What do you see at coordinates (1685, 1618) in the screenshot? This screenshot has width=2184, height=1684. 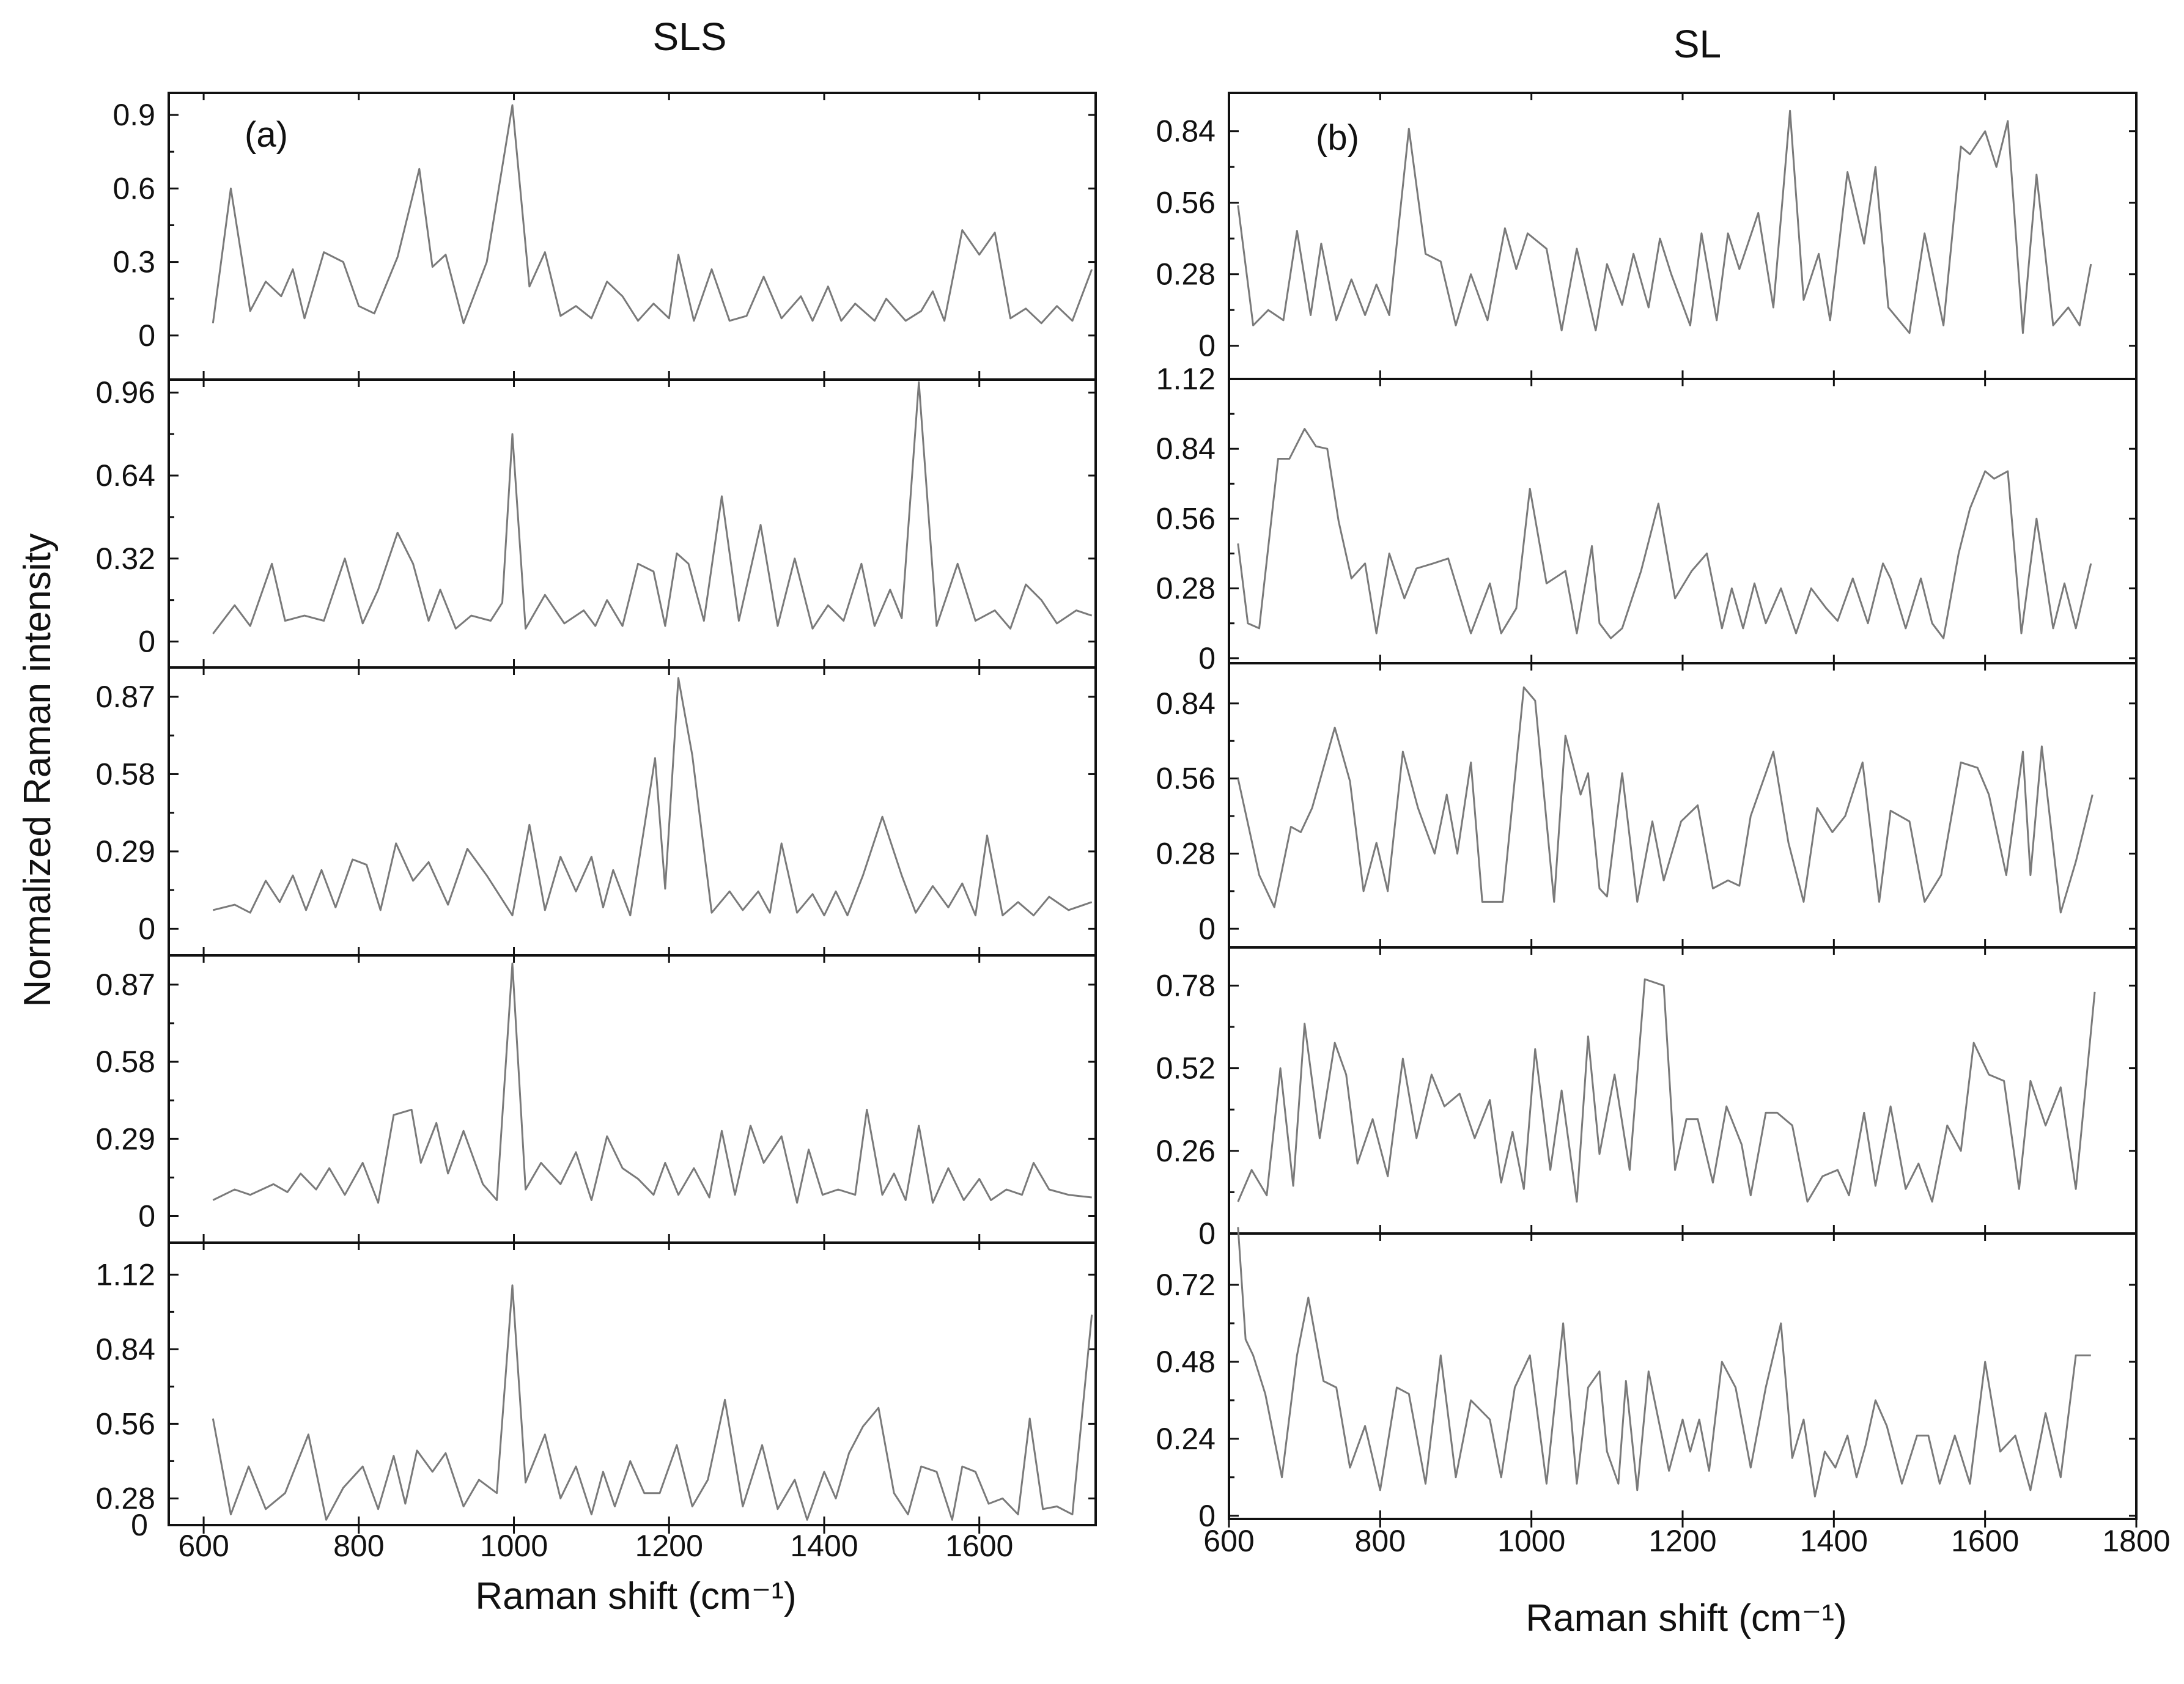 I see `x-axis-title-b: Raman shift (cm⁻¹)` at bounding box center [1685, 1618].